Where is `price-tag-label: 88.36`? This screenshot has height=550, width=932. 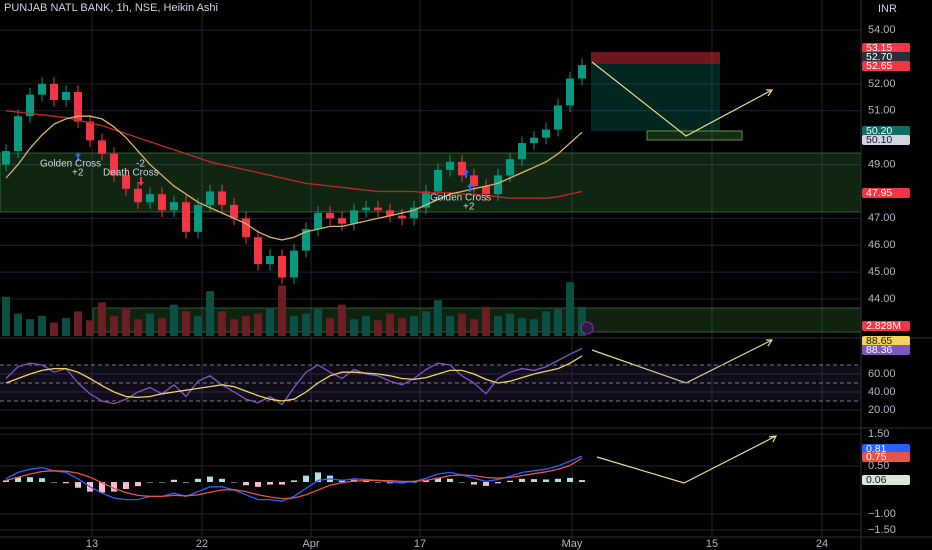 price-tag-label: 88.36 is located at coordinates (879, 350).